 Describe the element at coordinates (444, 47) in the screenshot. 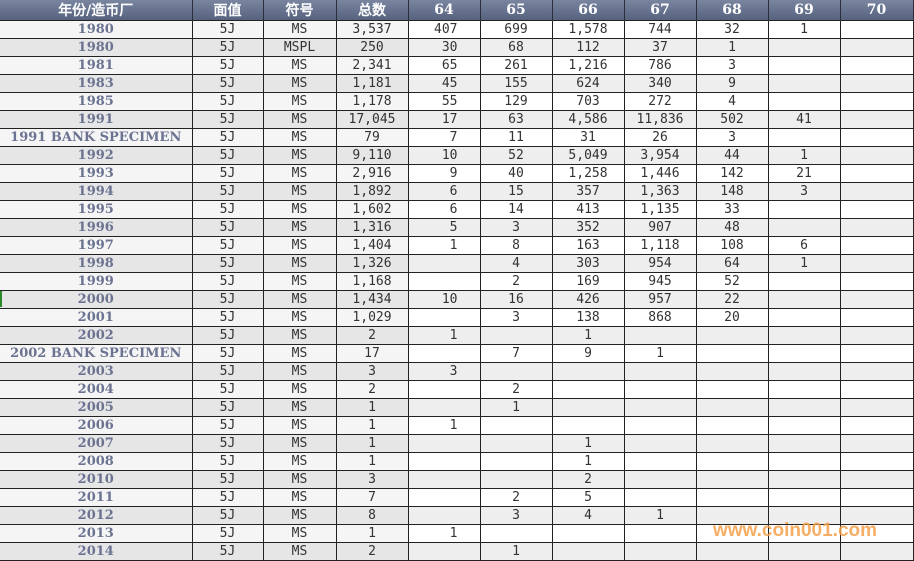

I see `grade-count-cell: 30` at that location.